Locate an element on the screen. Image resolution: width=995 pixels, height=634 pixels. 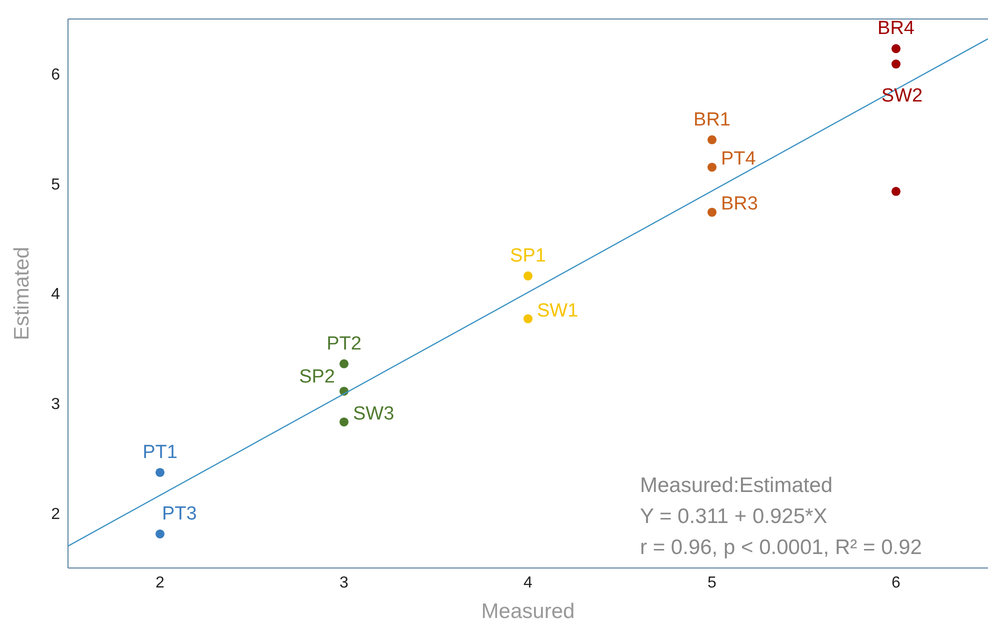
data-label: SP2 is located at coordinates (317, 377).